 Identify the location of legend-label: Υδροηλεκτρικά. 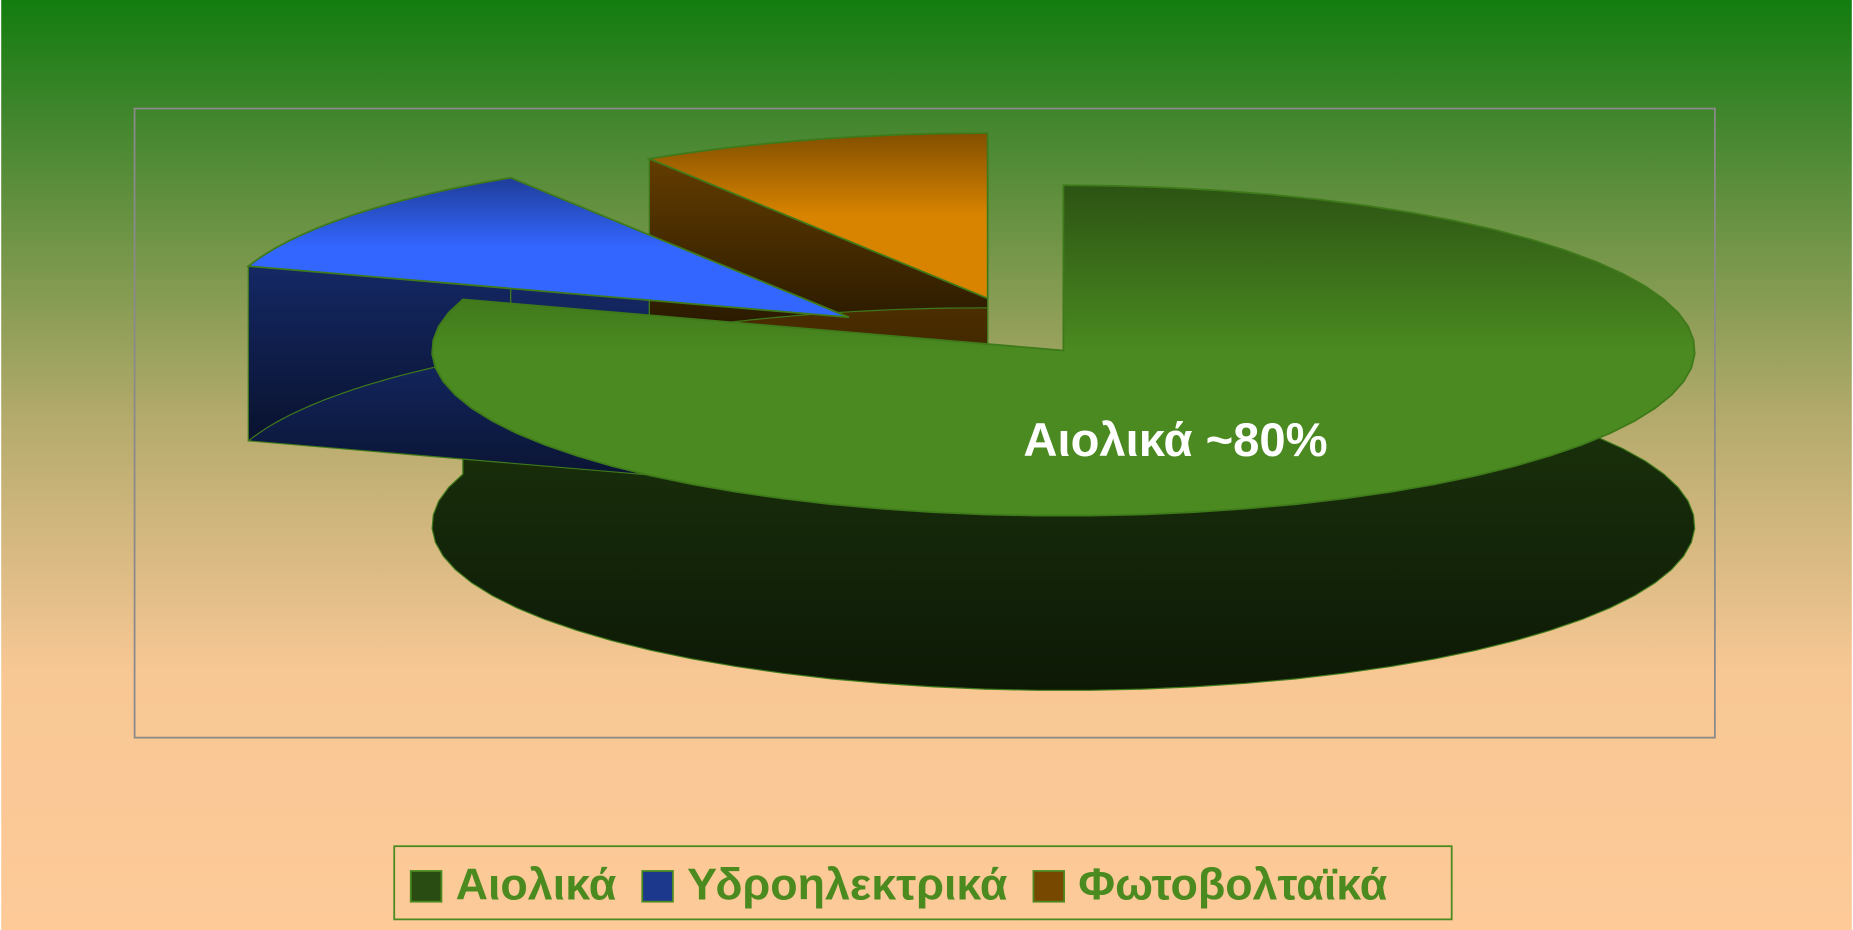
(847, 883).